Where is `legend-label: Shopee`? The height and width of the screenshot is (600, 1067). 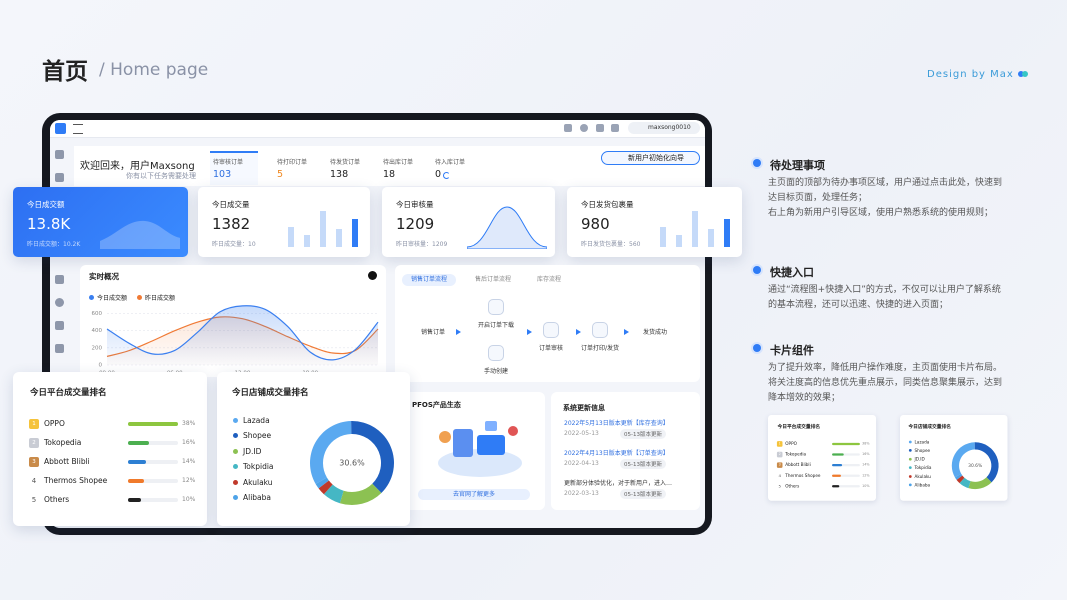 legend-label: Shopee is located at coordinates (922, 451).